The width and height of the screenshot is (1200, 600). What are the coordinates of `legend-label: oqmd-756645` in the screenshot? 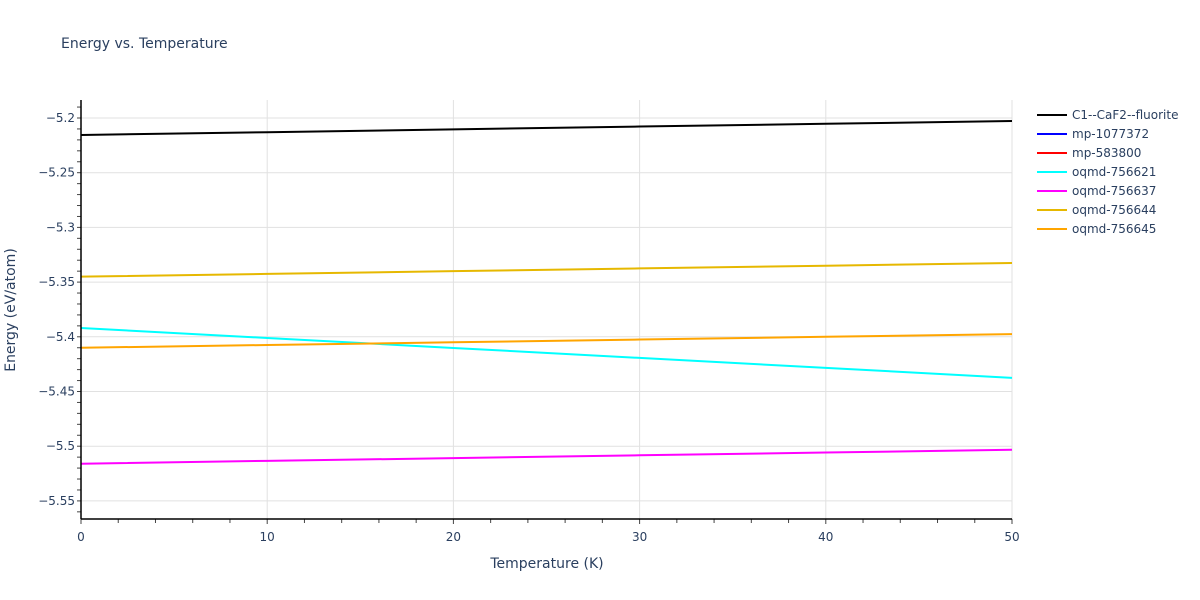 It's located at (1114, 228).